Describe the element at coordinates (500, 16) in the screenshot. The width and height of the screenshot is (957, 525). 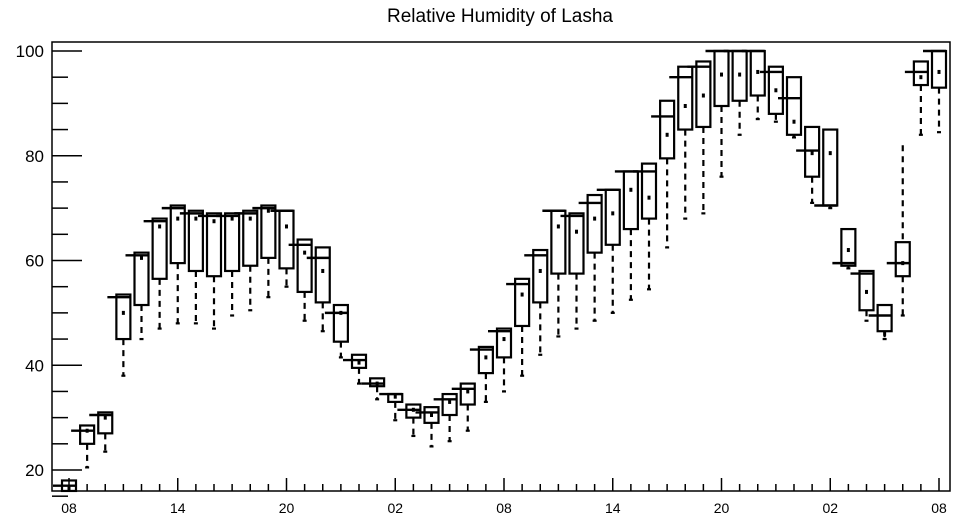
I see `chart-title: Relative Humidity of Lasha` at that location.